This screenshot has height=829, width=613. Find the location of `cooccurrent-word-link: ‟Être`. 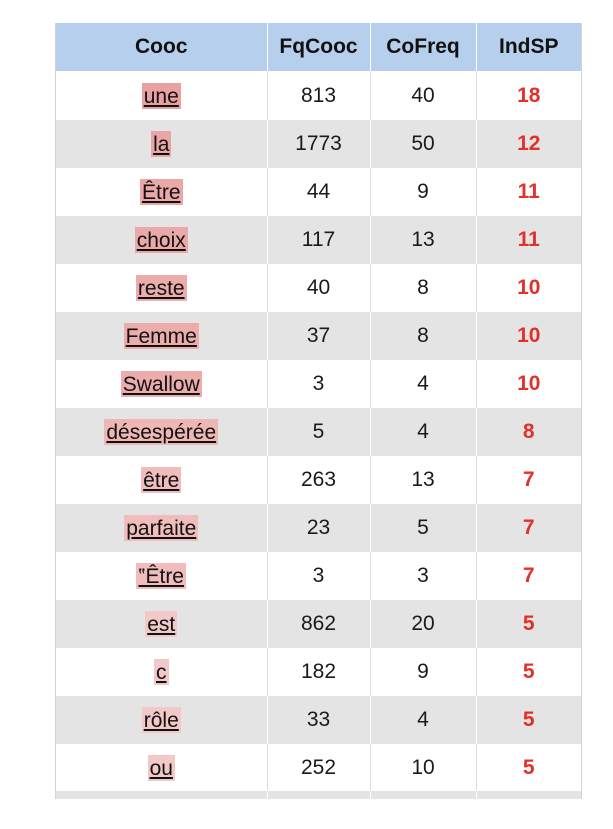

cooccurrent-word-link: ‟Être is located at coordinates (161, 576).